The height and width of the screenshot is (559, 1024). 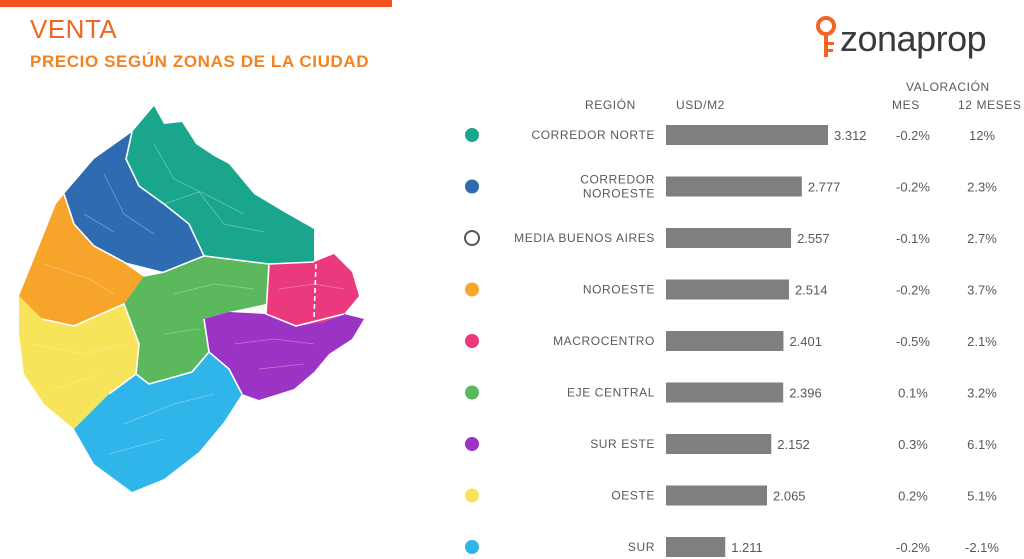 What do you see at coordinates (811, 290) in the screenshot?
I see `value-label: 2.514` at bounding box center [811, 290].